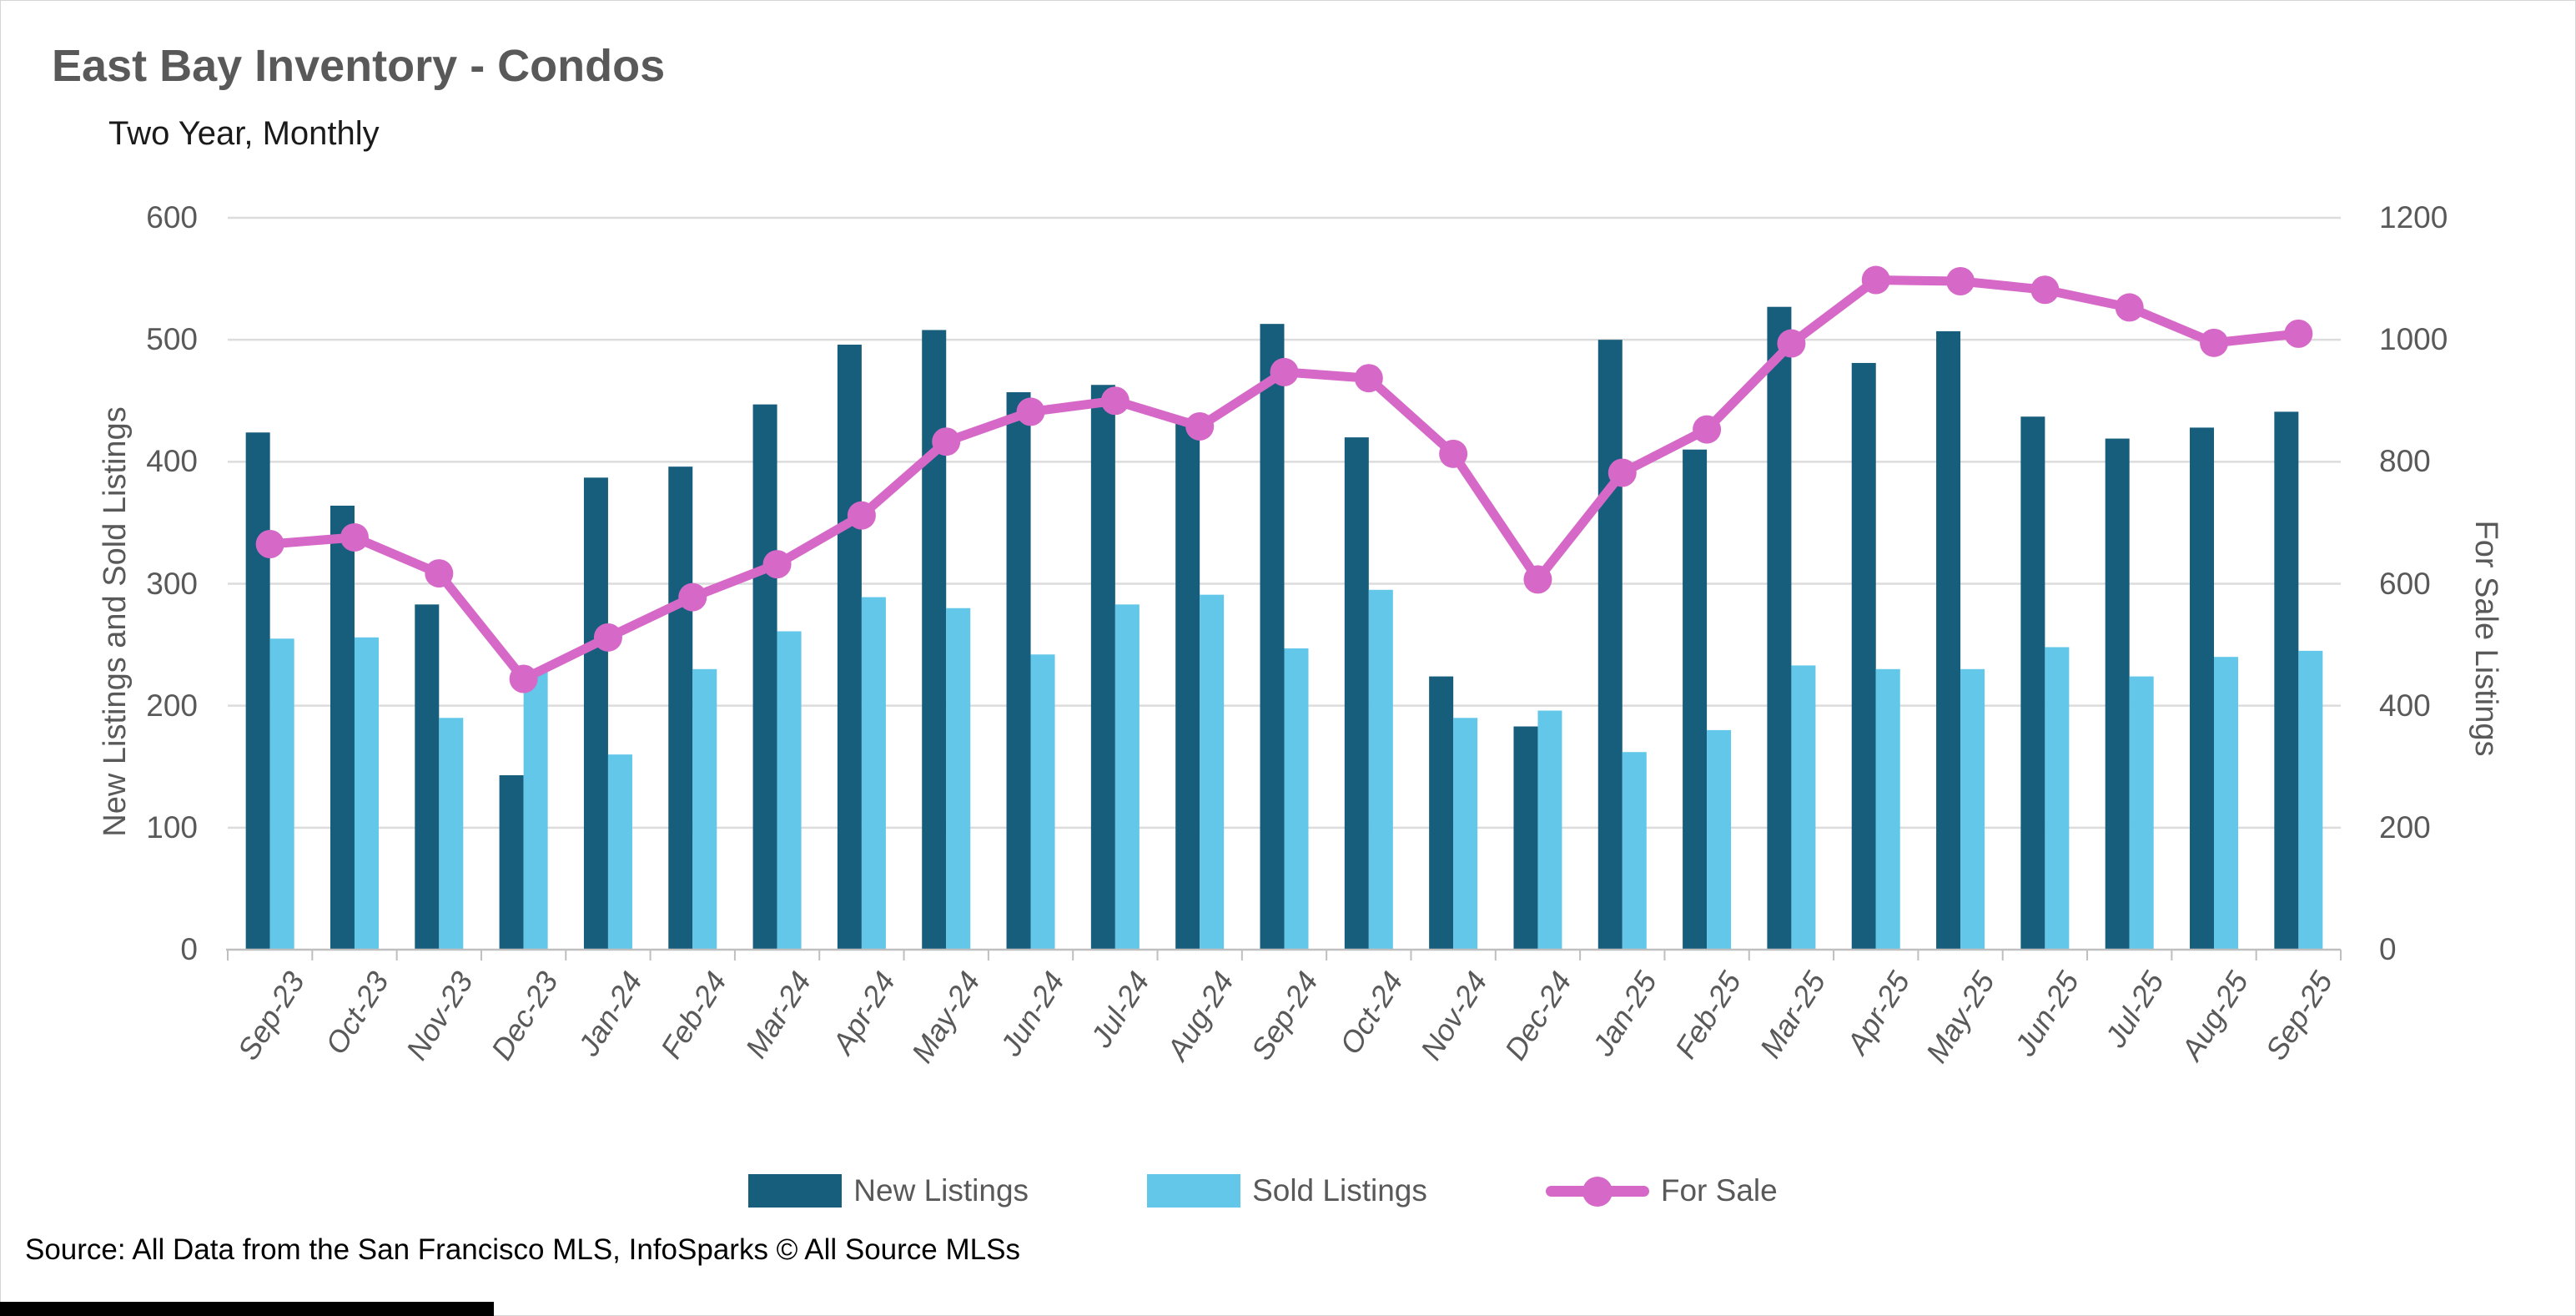 This screenshot has height=1316, width=2576. What do you see at coordinates (2388, 949) in the screenshot?
I see `right-axis-tick-label: 0` at bounding box center [2388, 949].